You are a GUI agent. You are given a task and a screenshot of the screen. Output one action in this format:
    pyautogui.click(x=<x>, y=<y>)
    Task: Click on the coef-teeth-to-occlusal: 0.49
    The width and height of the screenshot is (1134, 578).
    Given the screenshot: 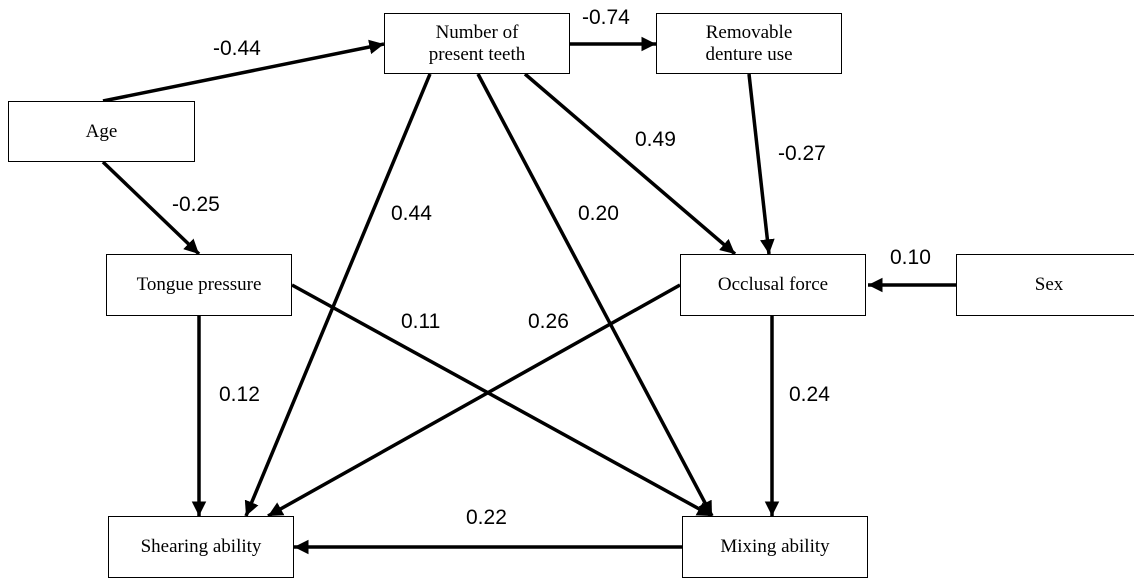 What is the action you would take?
    pyautogui.click(x=655, y=139)
    